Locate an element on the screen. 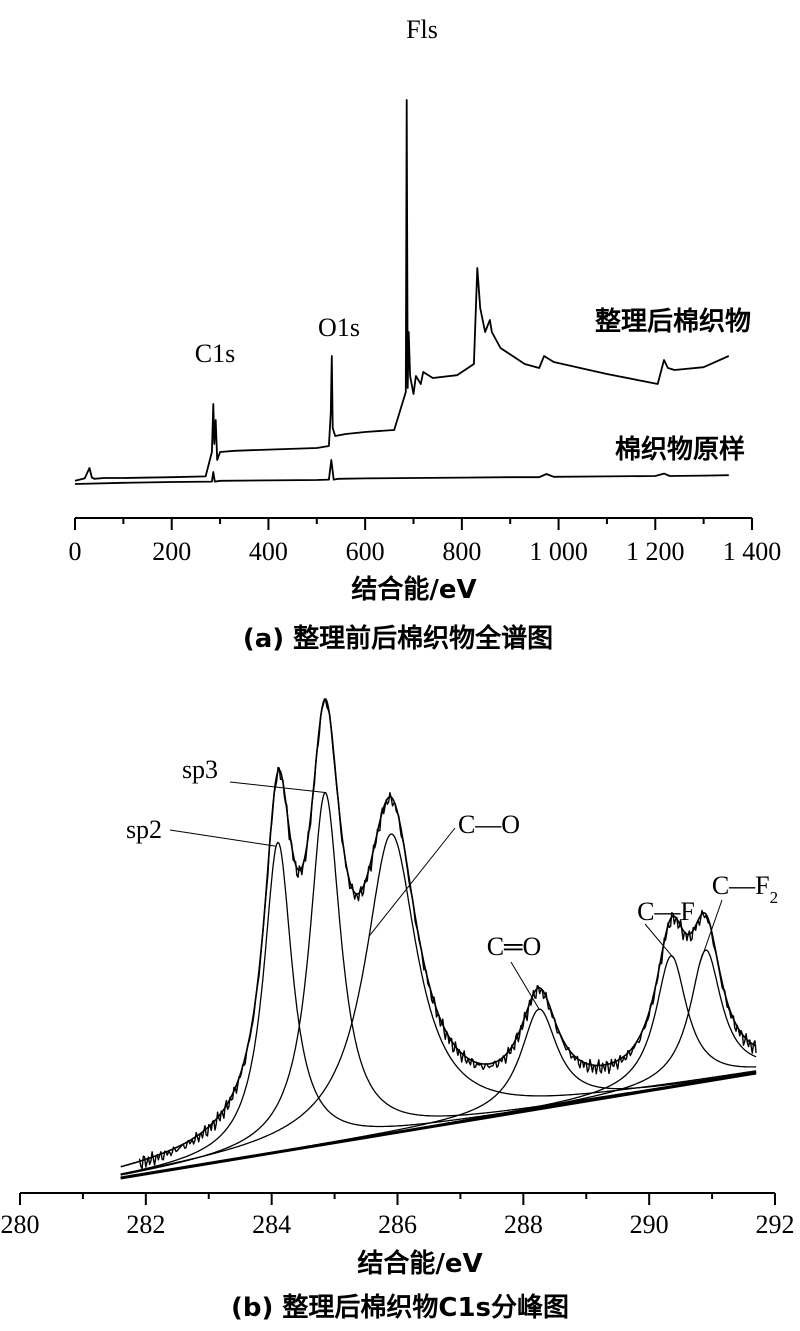 The width and height of the screenshot is (800, 1331). panel-a-caption: (a) 整理前后棉织物全谱图 is located at coordinates (398, 638).